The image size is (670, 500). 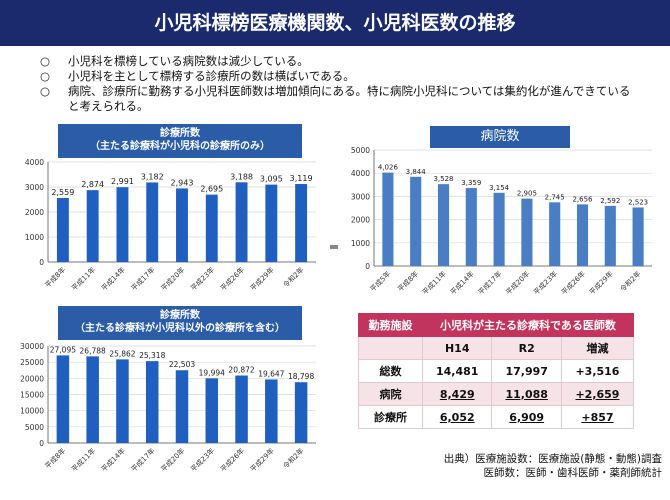 What do you see at coordinates (390, 394) in the screenshot?
I see `table-row-label: 病院` at bounding box center [390, 394].